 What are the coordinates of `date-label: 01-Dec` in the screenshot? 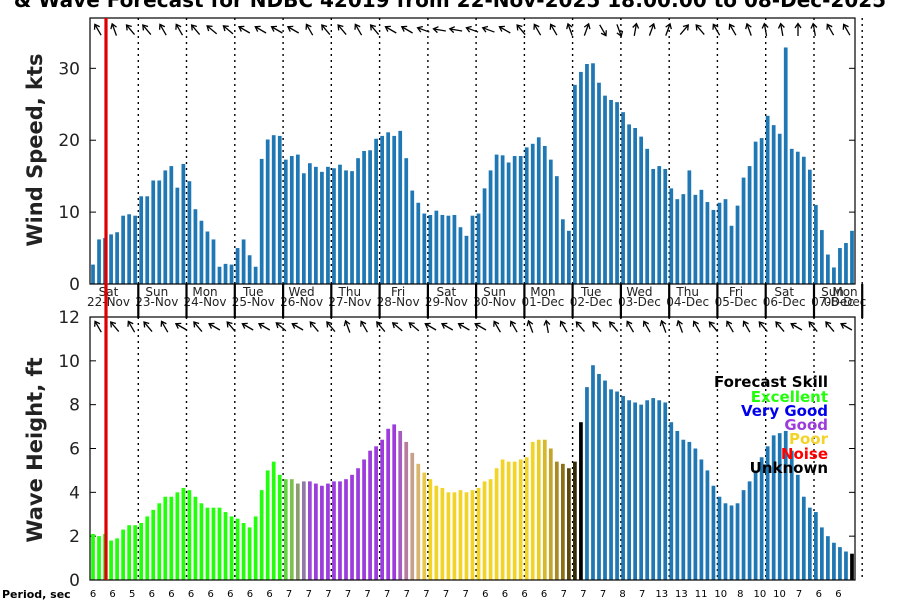 It's located at (542, 302).